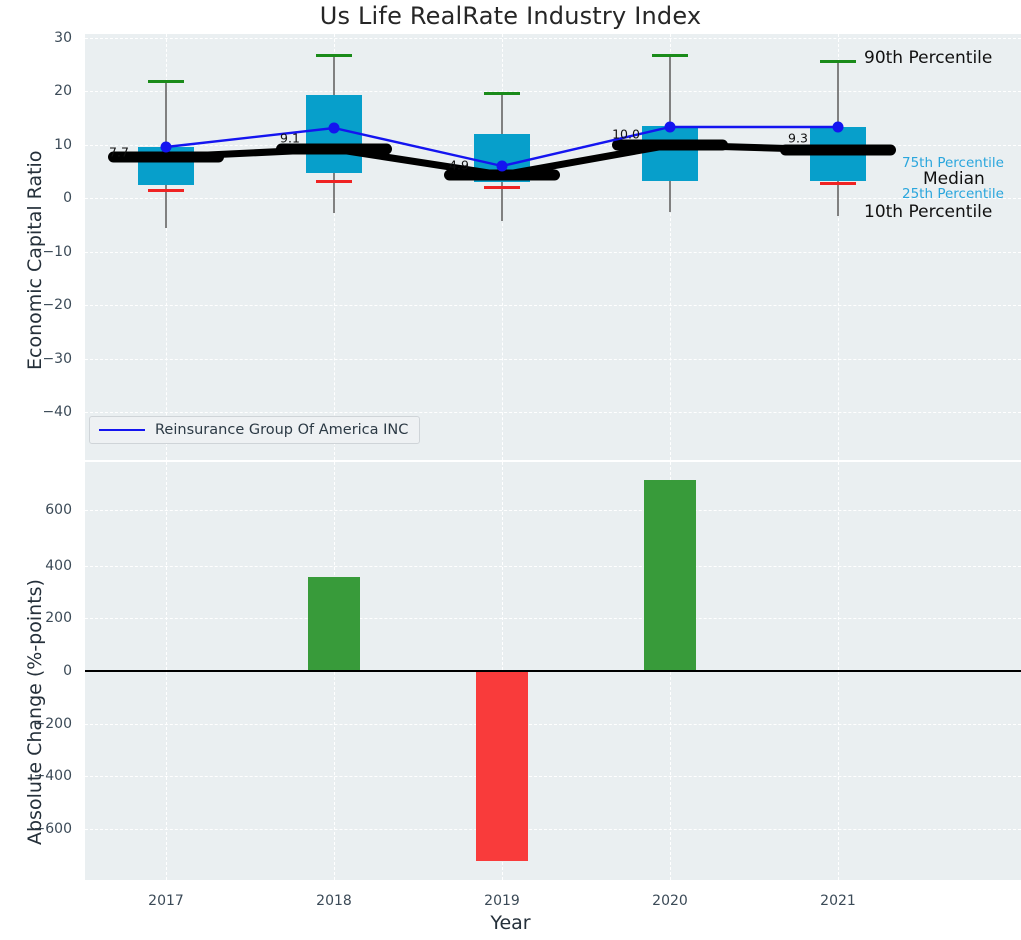  I want to click on ytick-bot-minus200: −200, so click(52, 724).